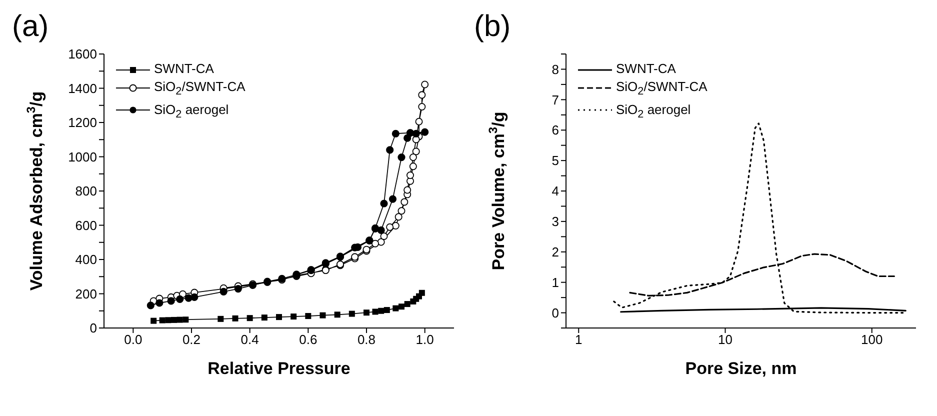 This screenshot has width=937, height=416. What do you see at coordinates (279, 368) in the screenshot?
I see `x-axis-title: Relative Pressure` at bounding box center [279, 368].